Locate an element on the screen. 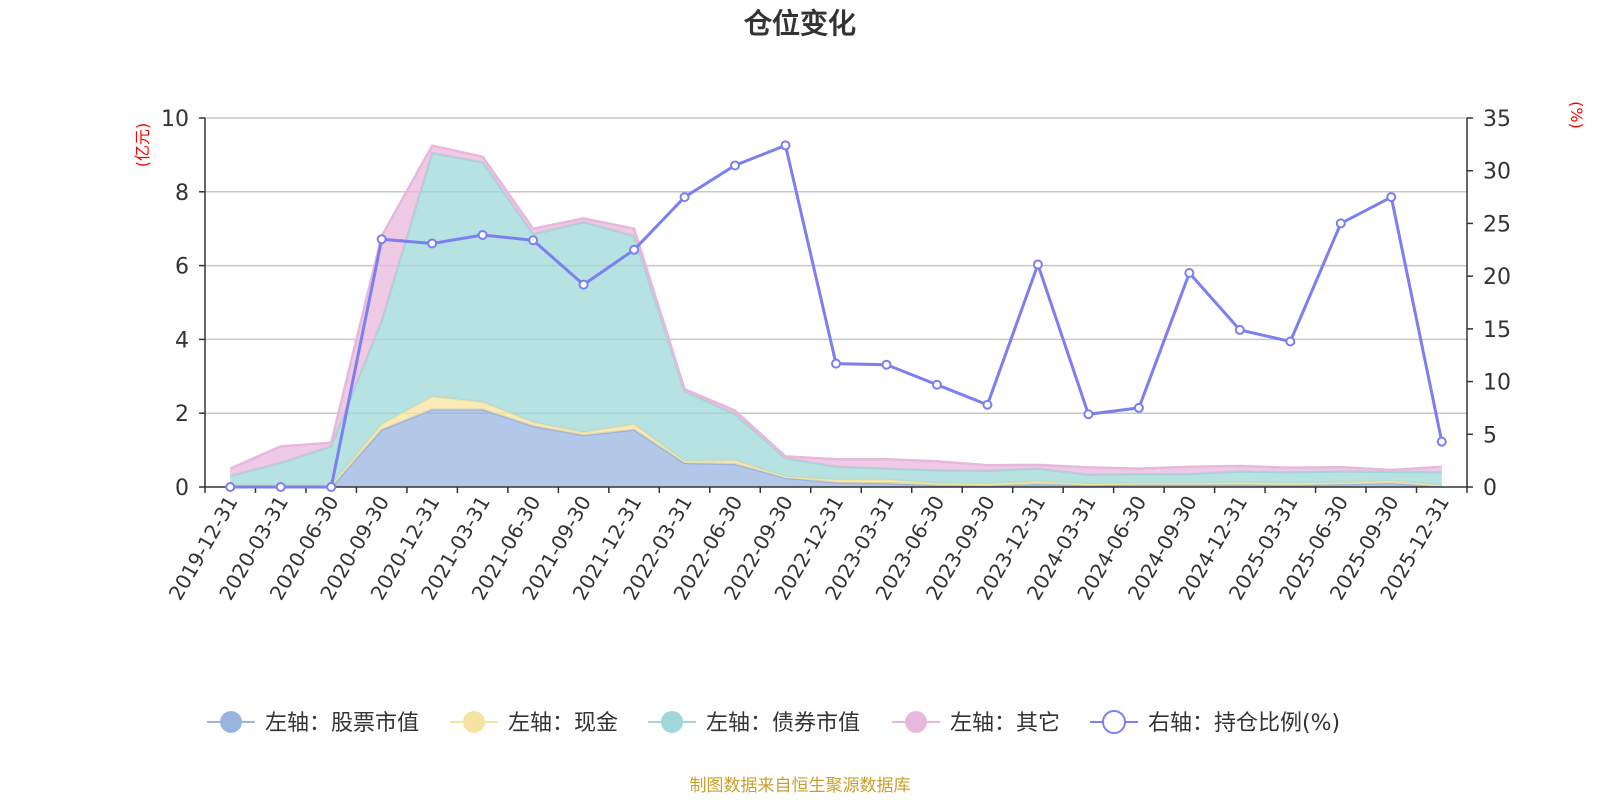 The image size is (1600, 800). legend-label: 左轴：债券市值 is located at coordinates (783, 723).